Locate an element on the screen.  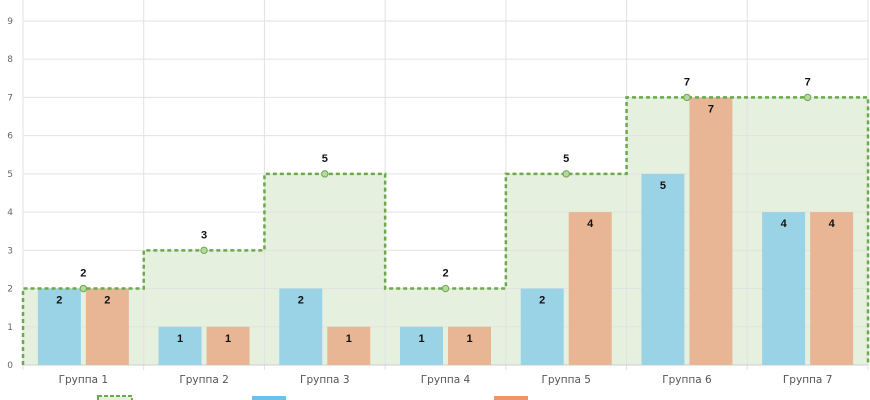
y-tick-label: 2 is located at coordinates (10, 290).